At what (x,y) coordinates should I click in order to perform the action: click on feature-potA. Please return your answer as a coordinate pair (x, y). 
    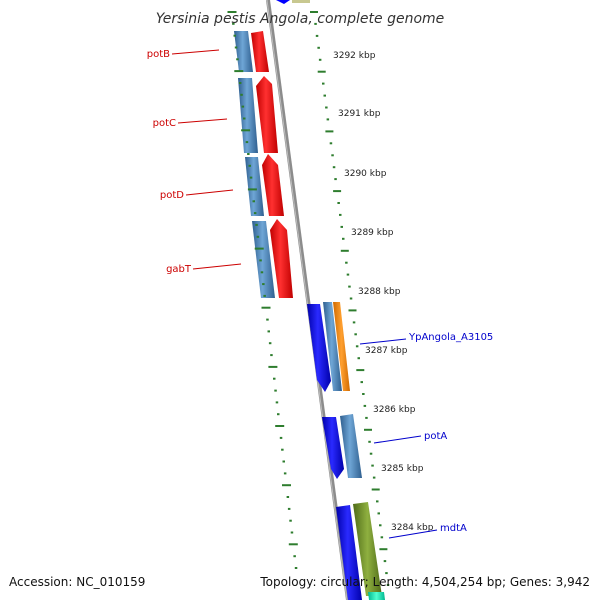
    Looking at the image, I should click on (342, 446).